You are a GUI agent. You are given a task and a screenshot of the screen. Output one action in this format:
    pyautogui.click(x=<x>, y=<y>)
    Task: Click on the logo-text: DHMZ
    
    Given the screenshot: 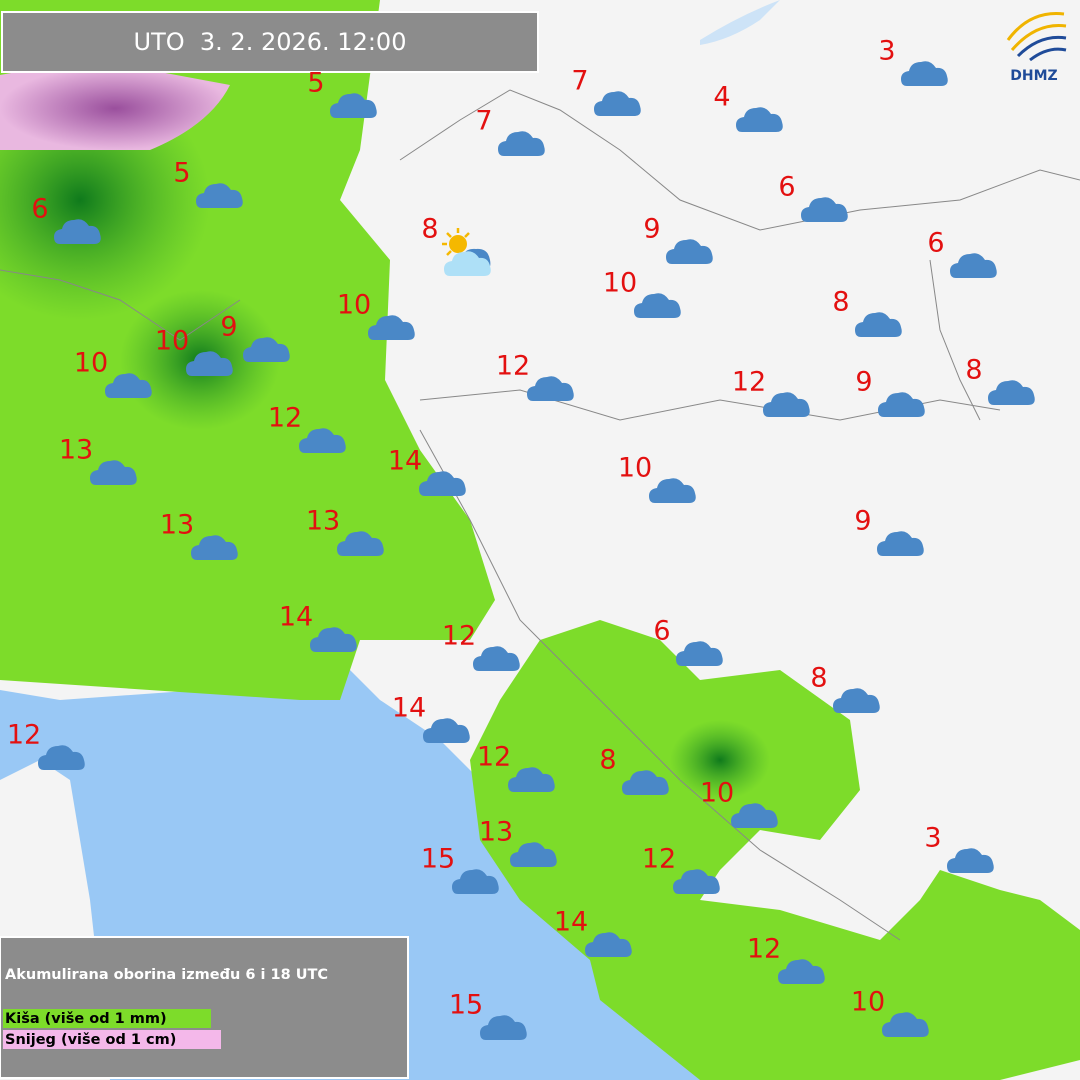 What is the action you would take?
    pyautogui.click(x=1033, y=76)
    